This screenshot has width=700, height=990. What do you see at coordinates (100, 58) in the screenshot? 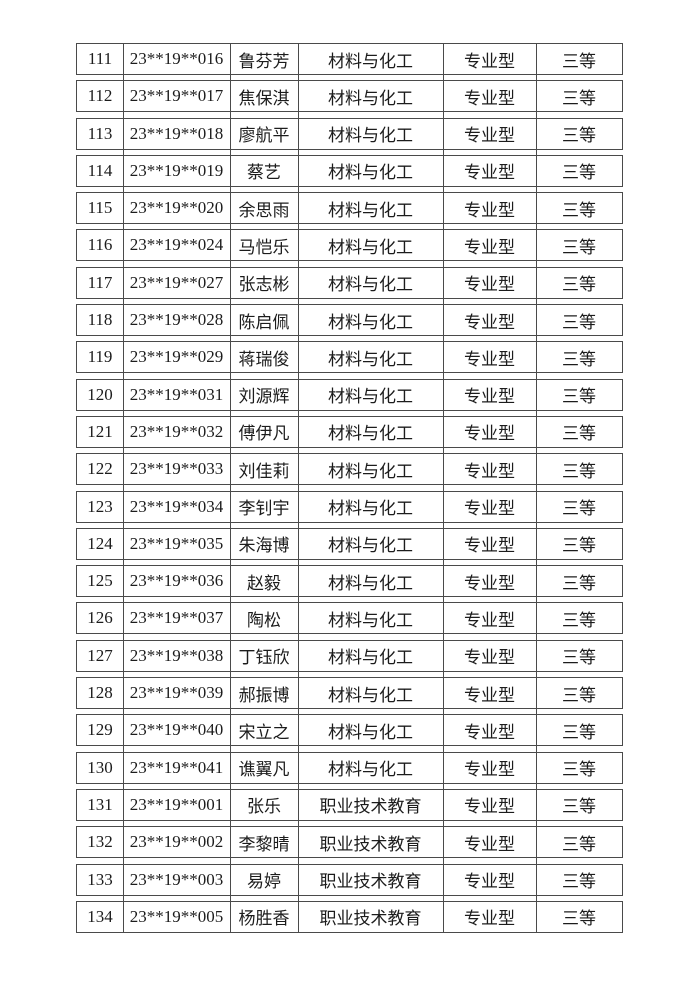
I see `cell-row-number: 111` at bounding box center [100, 58].